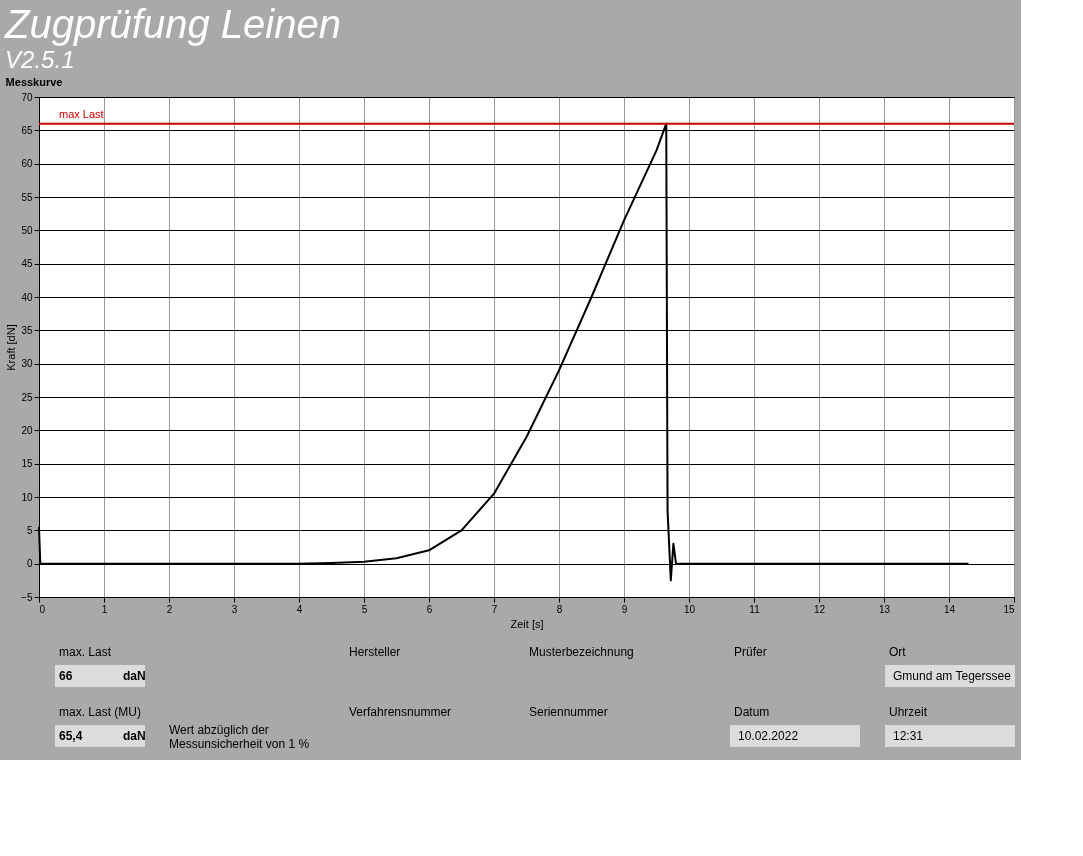 This screenshot has height=856, width=1083. What do you see at coordinates (27, 364) in the screenshot?
I see `y-tick-label: 30` at bounding box center [27, 364].